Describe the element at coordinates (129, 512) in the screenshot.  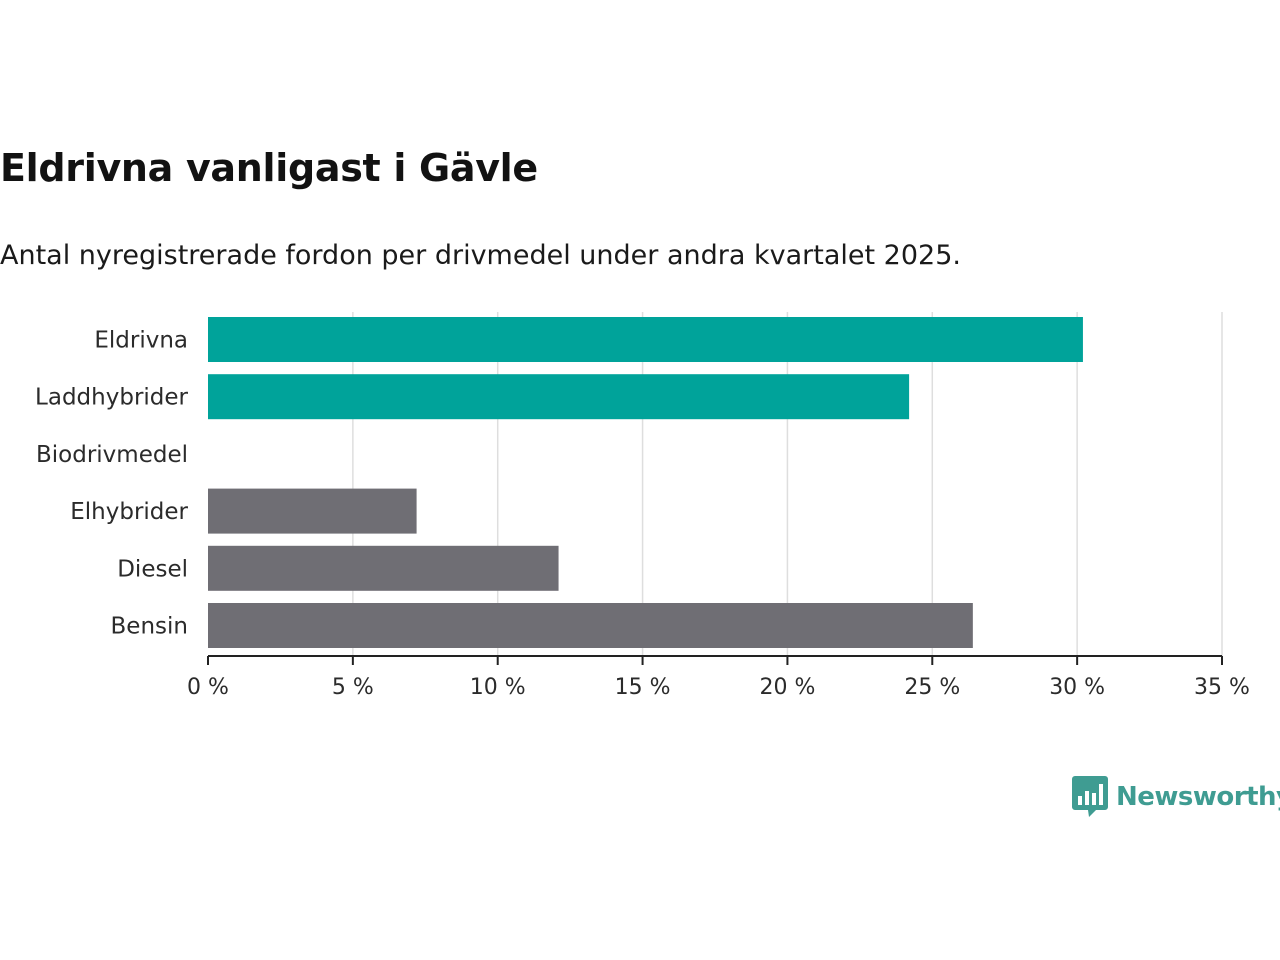
I see `category-label: Elhybrider` at that location.